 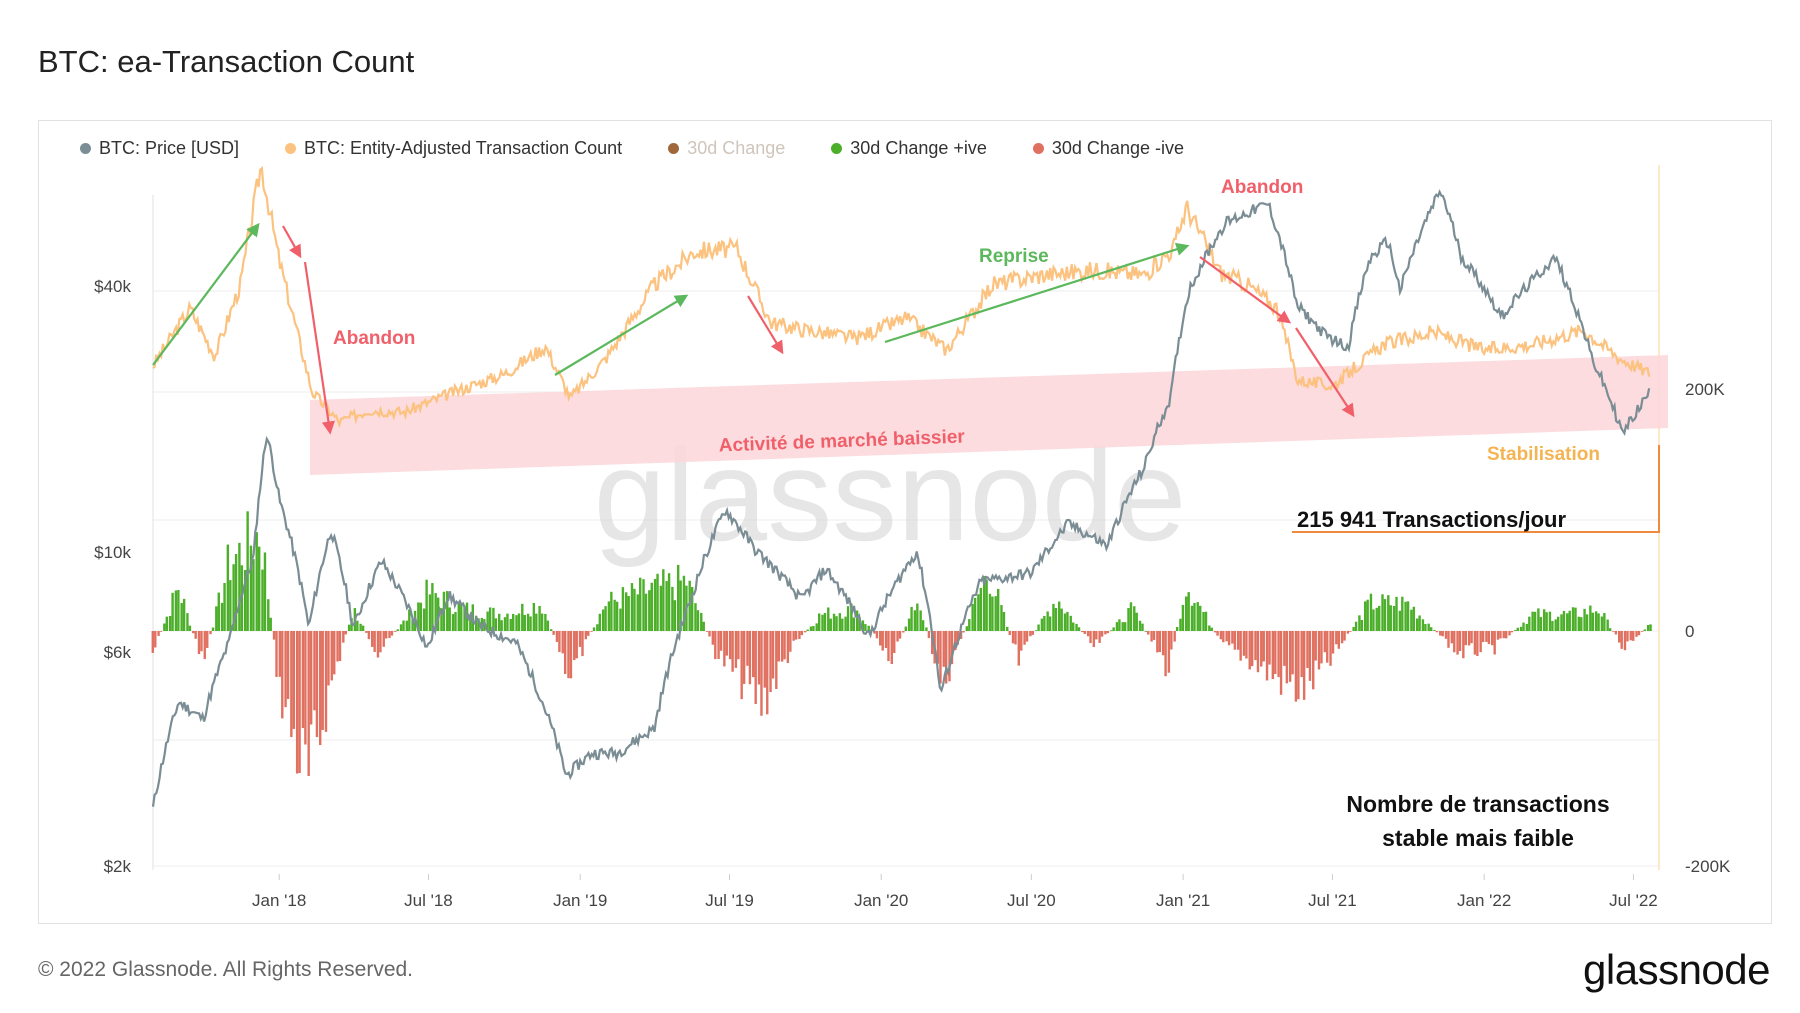 I want to click on legend-item-30d-change-negative: 30d Change -ive, so click(x=1108, y=148).